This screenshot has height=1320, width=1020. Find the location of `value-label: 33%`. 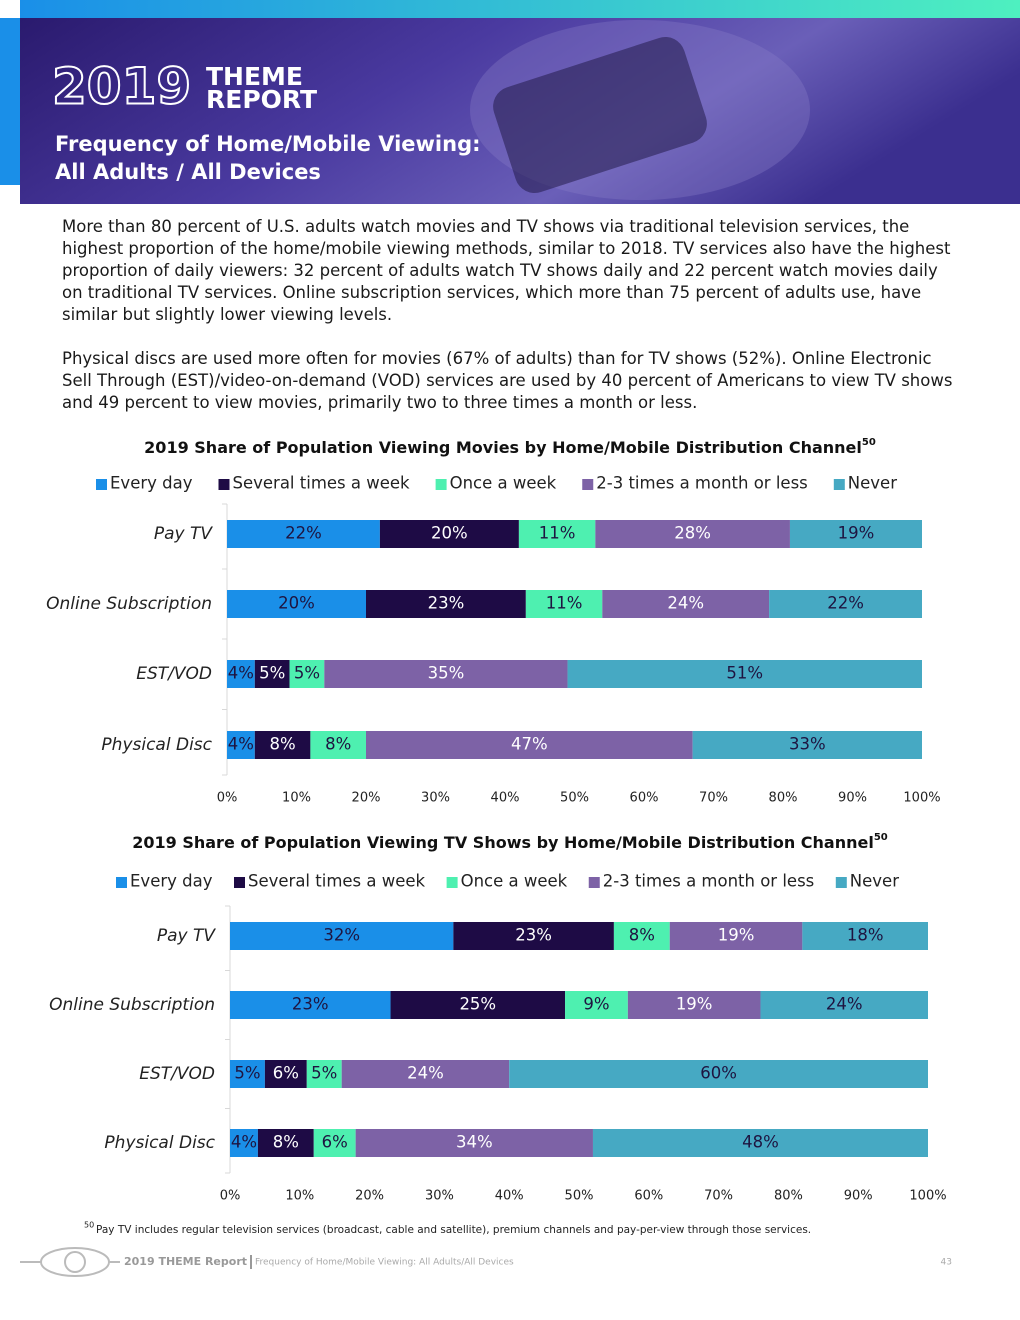

value-label: 33% is located at coordinates (807, 744).